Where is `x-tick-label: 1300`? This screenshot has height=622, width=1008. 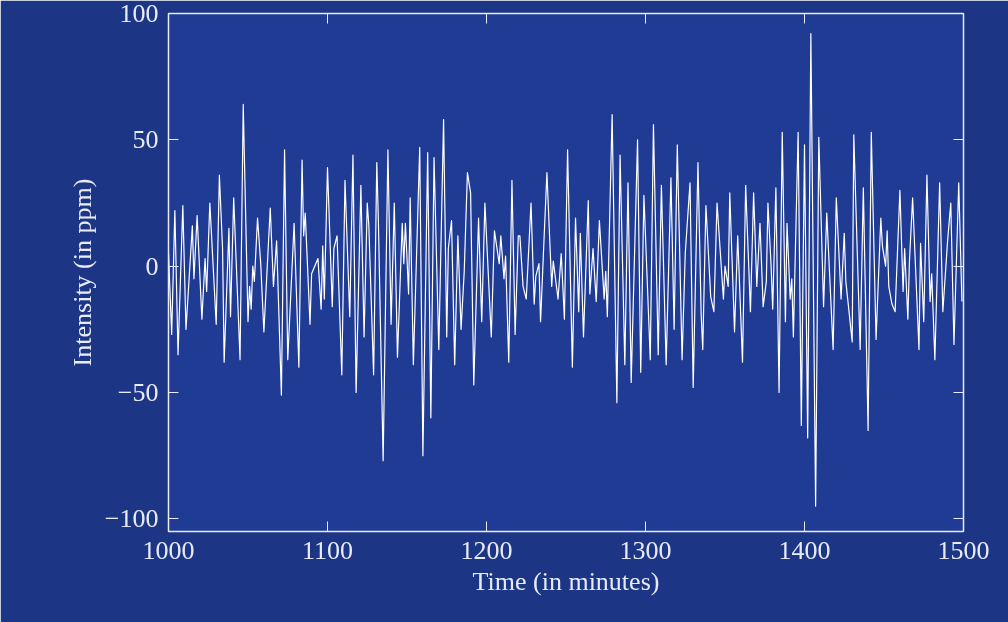 x-tick-label: 1300 is located at coordinates (645, 550).